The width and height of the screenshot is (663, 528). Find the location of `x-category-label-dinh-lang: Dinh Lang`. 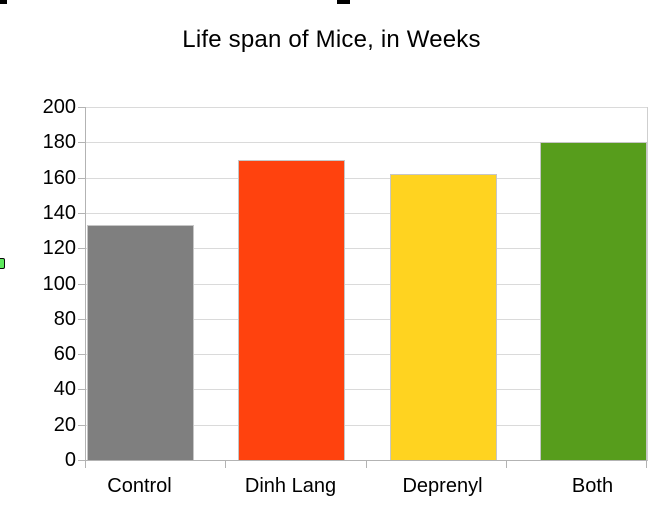

x-category-label-dinh-lang: Dinh Lang is located at coordinates (290, 486).